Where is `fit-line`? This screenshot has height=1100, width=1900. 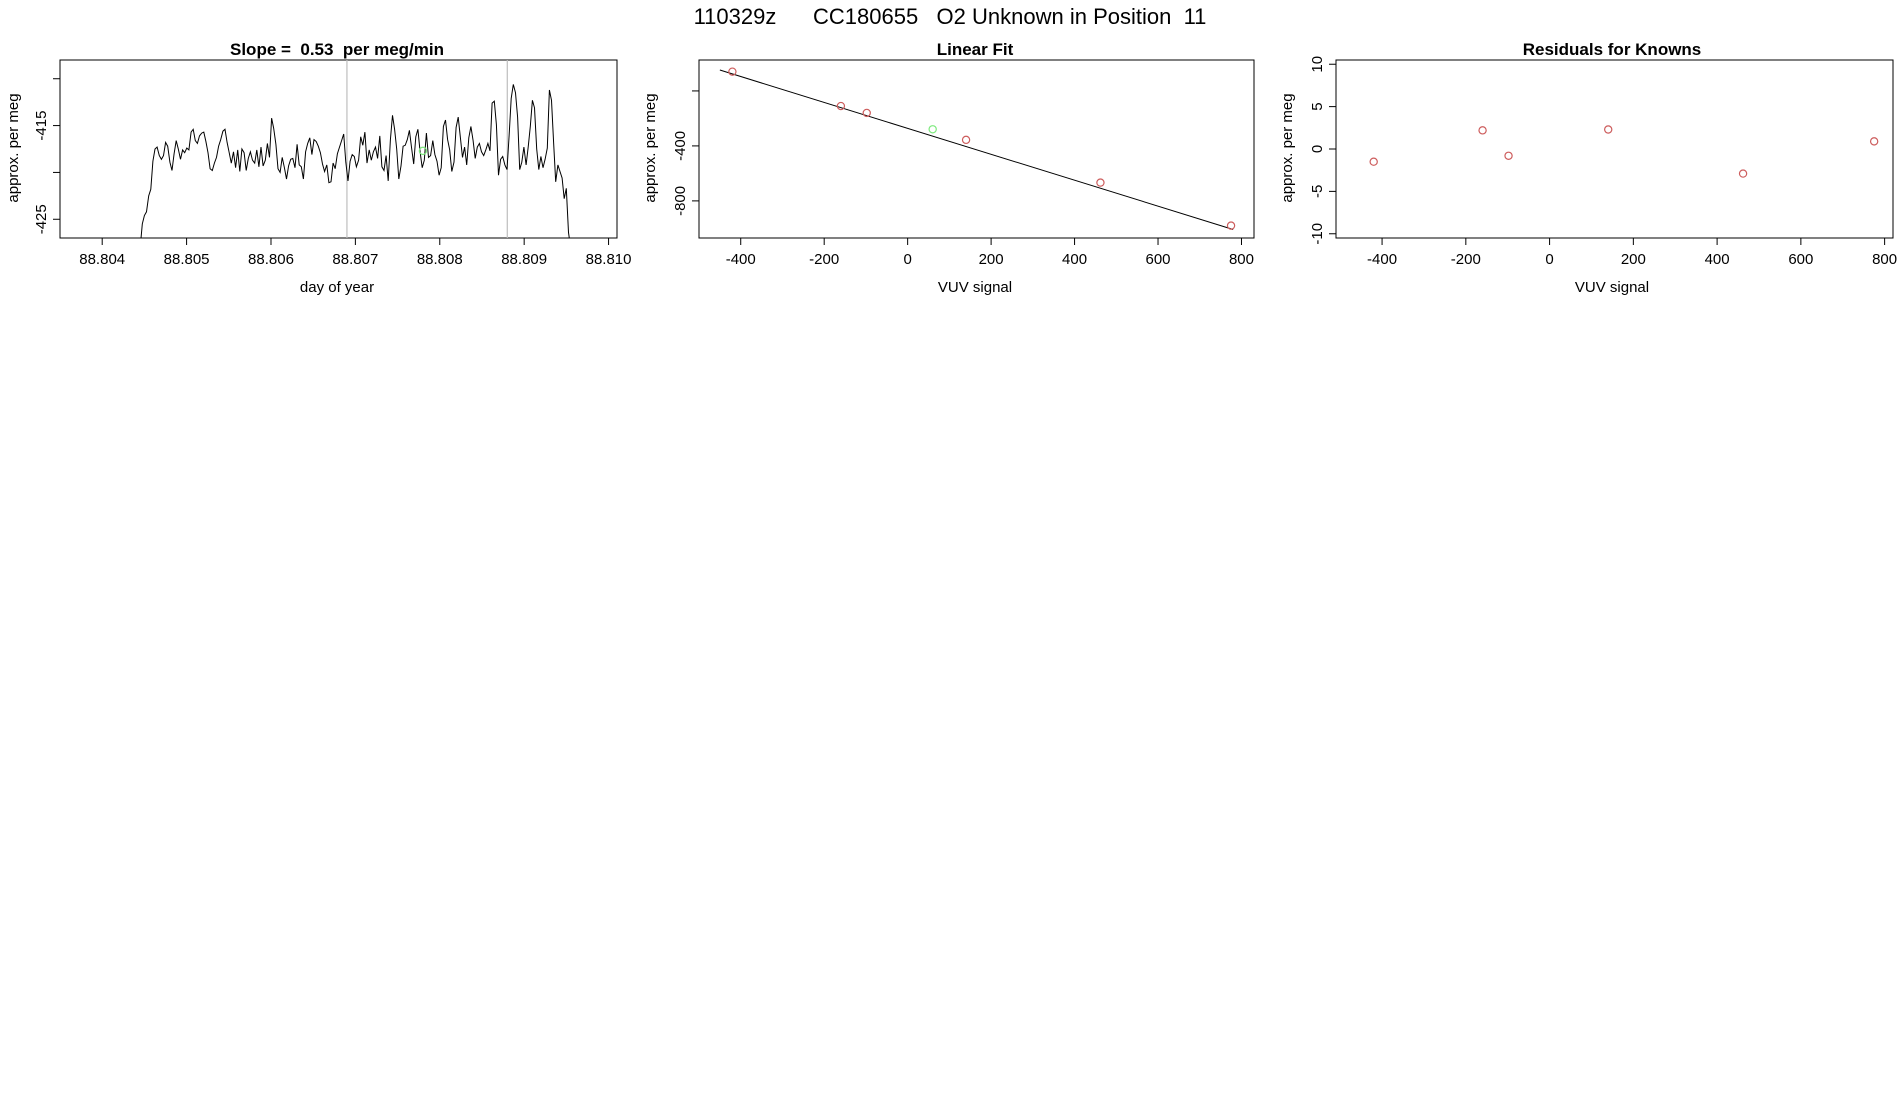
fit-line is located at coordinates (976, 149).